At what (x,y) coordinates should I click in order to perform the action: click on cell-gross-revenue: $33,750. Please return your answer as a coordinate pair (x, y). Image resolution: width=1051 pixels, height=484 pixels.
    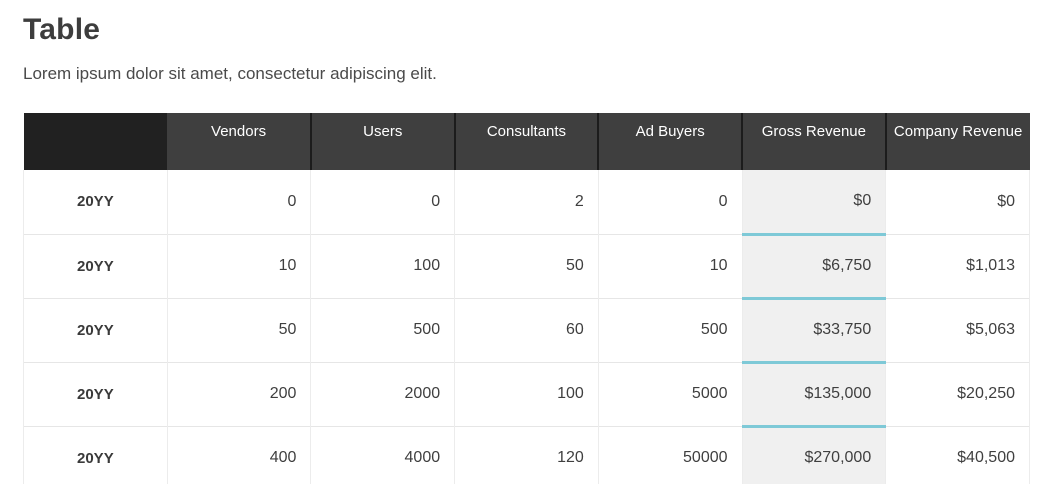
    Looking at the image, I should click on (813, 330).